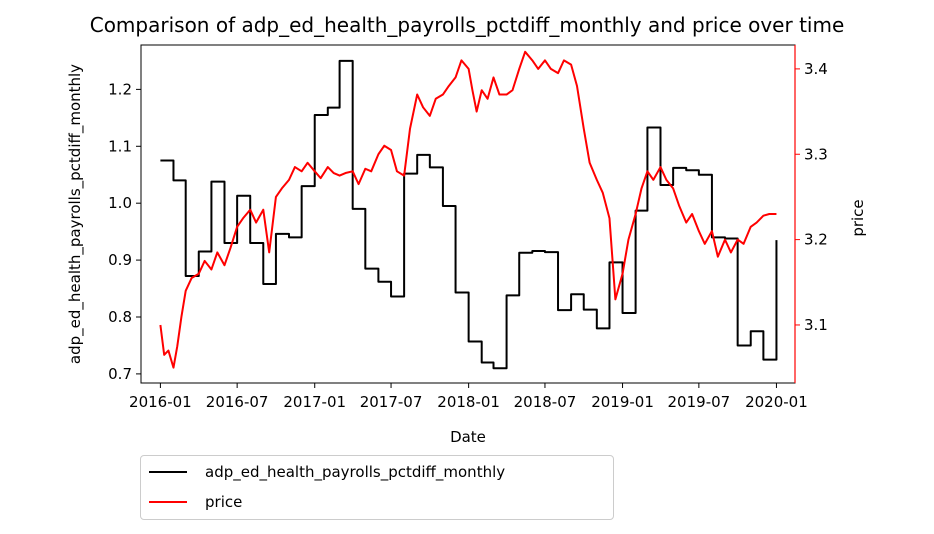  What do you see at coordinates (314, 402) in the screenshot?
I see `x-tick-label-2: 2017-01` at bounding box center [314, 402].